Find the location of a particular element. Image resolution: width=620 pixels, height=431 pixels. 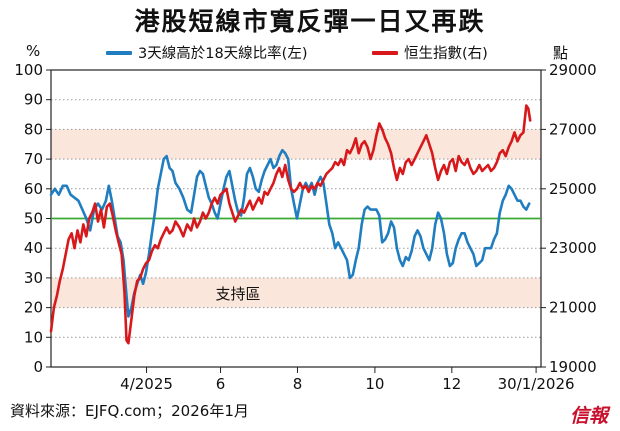

x-tick-label-3: 10 is located at coordinates (374, 384).